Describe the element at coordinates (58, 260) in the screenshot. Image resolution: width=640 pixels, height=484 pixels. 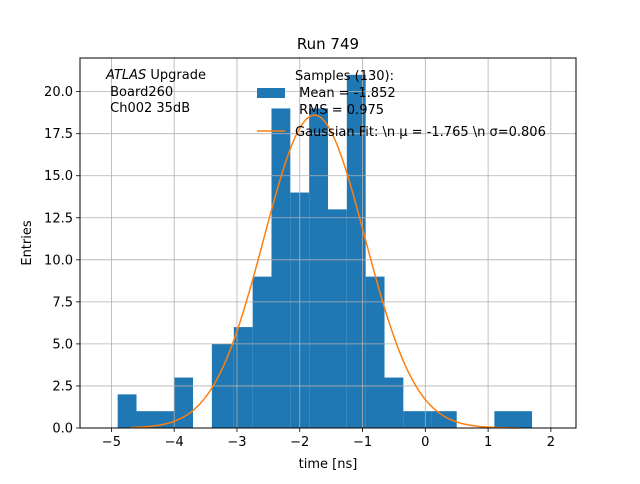
I see `y-tick-label-4: 10.0` at that location.